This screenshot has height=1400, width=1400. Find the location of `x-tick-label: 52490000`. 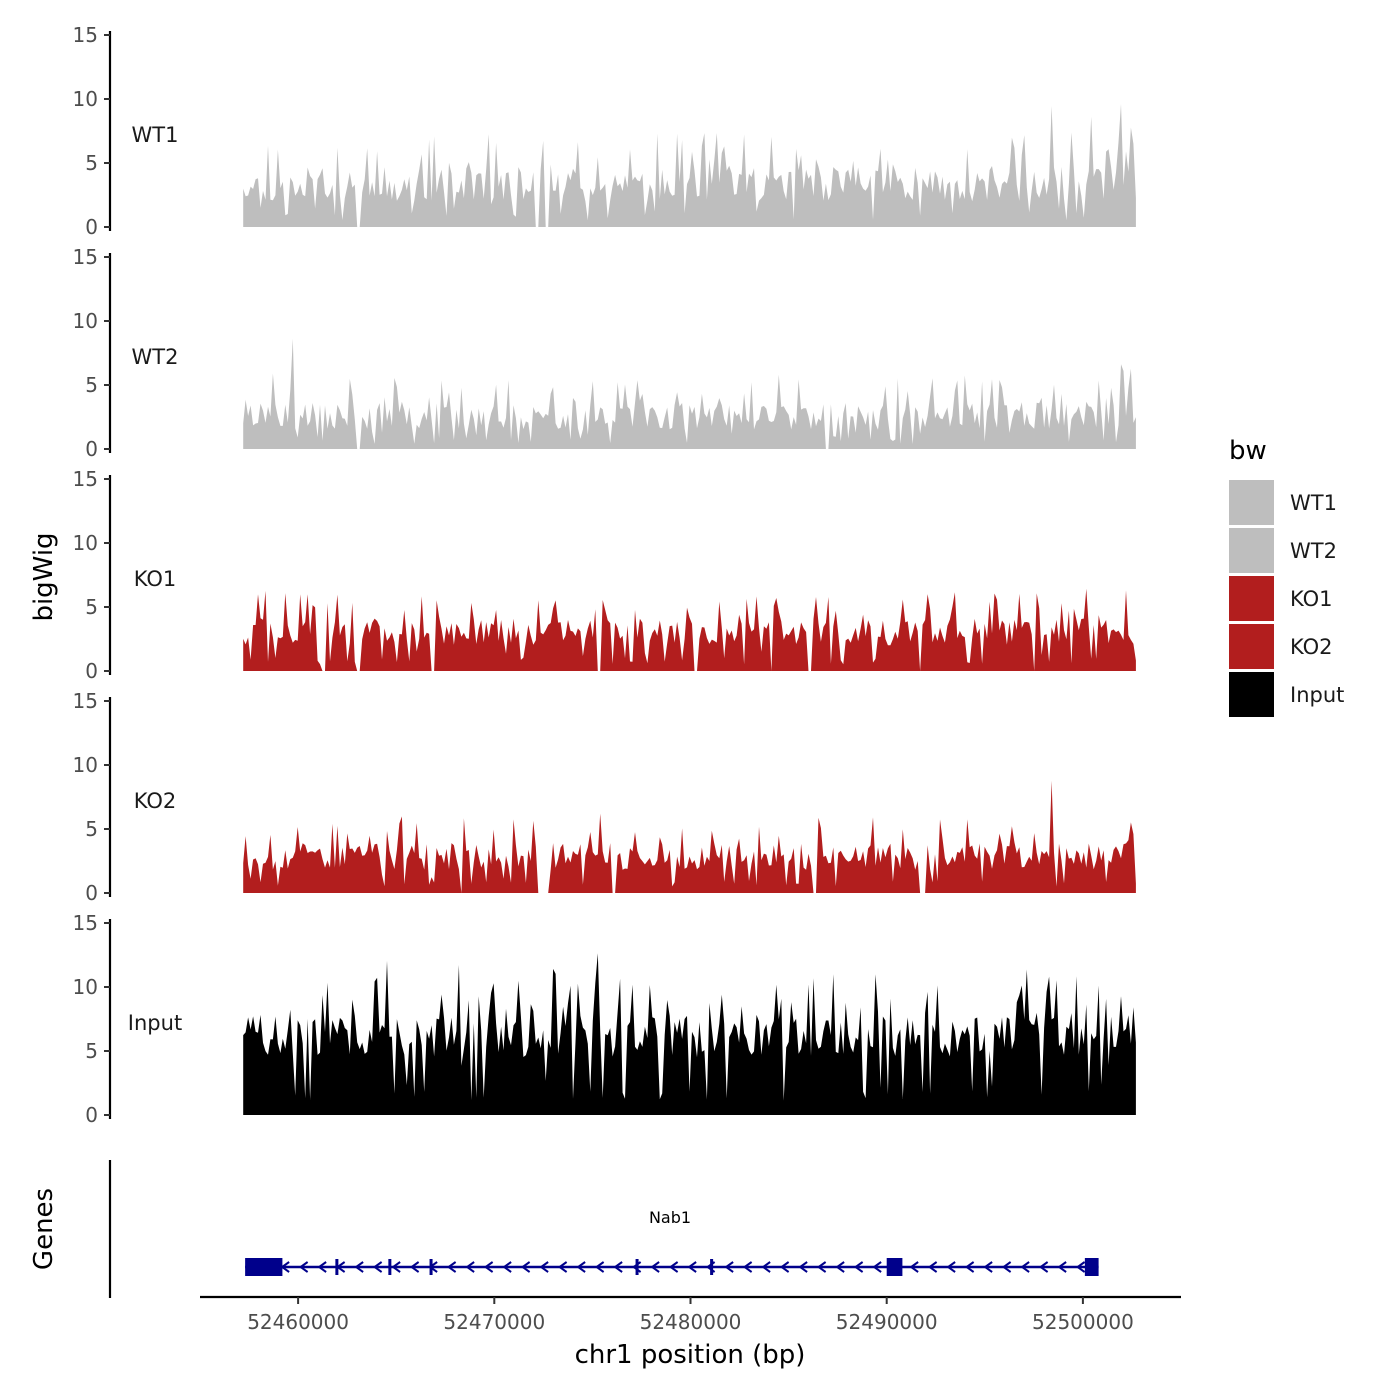

x-tick-label: 52490000 is located at coordinates (887, 1322).